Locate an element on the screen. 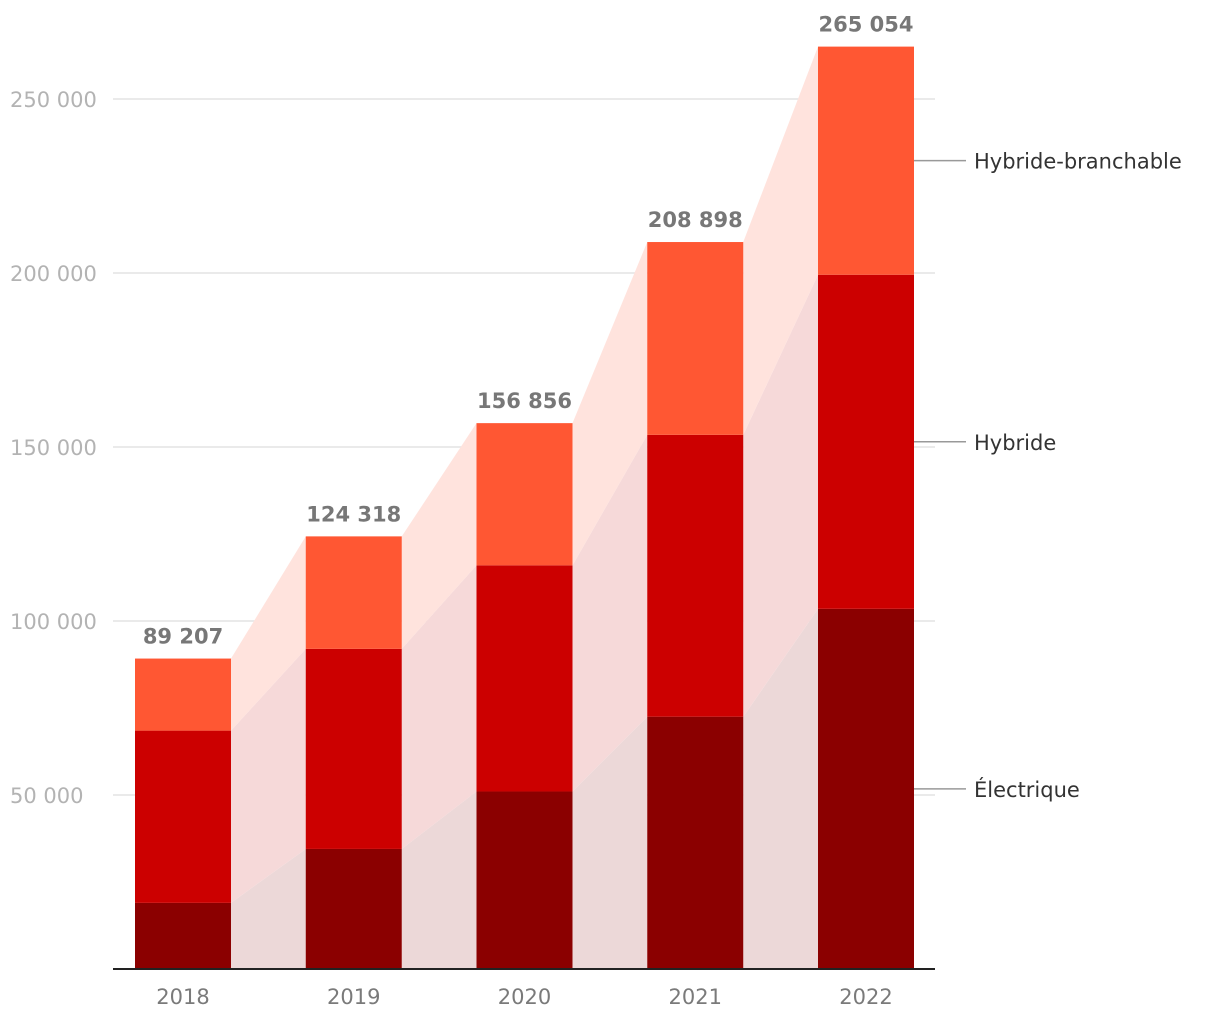 The height and width of the screenshot is (1020, 1220). total-label: 208 898 is located at coordinates (695, 220).